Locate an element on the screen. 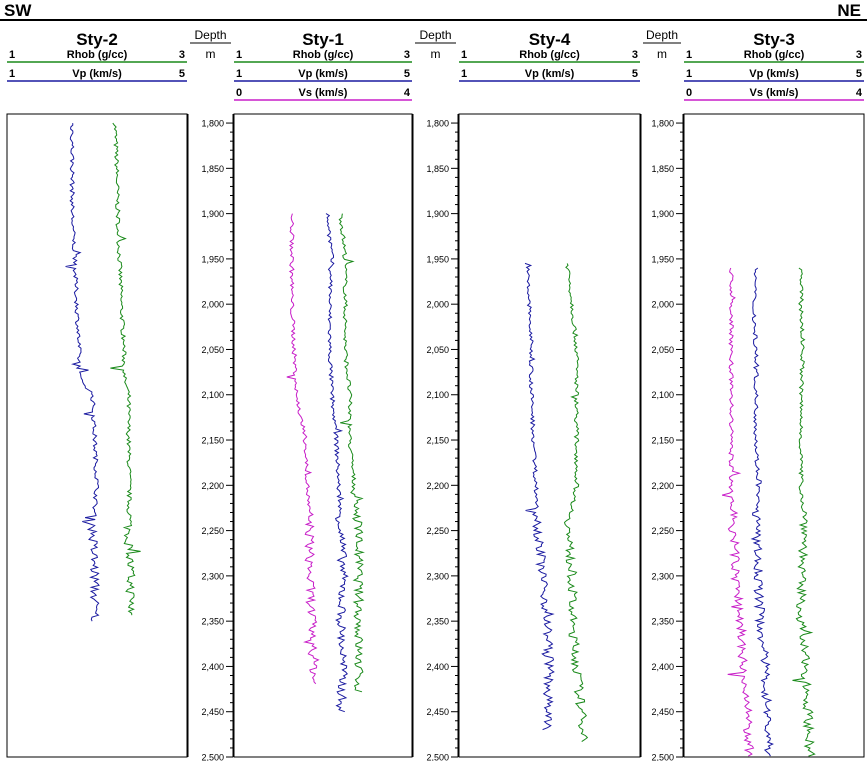 The image size is (867, 761). sw-label: SW is located at coordinates (18, 10).